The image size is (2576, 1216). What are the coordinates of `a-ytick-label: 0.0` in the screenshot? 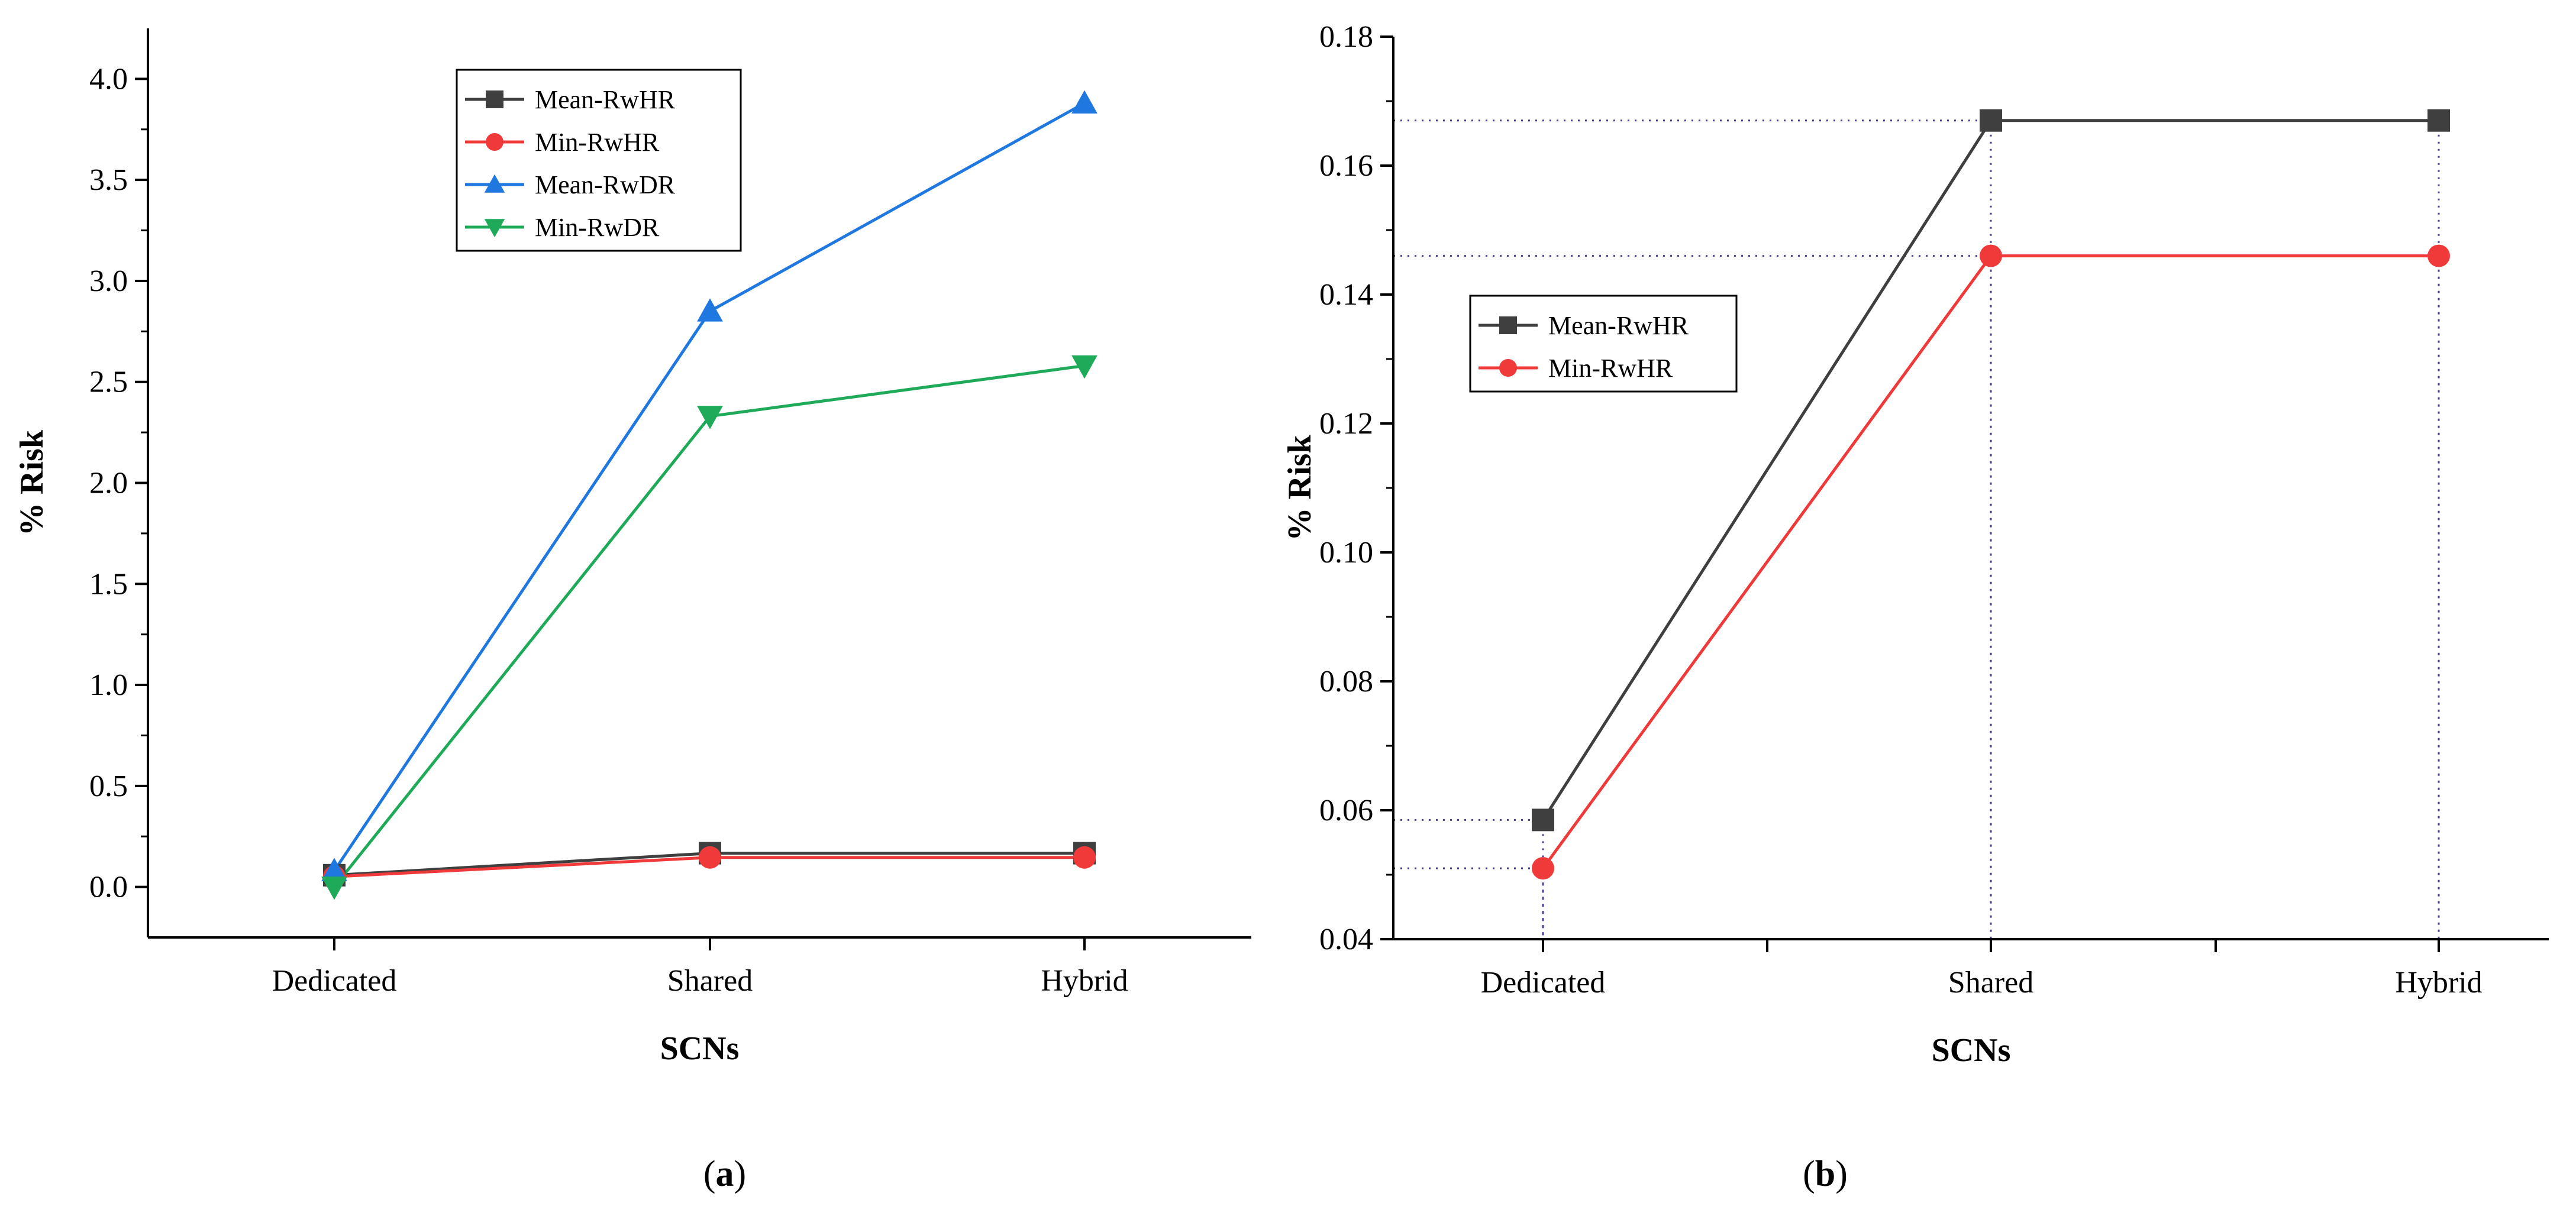 It's located at (108, 887).